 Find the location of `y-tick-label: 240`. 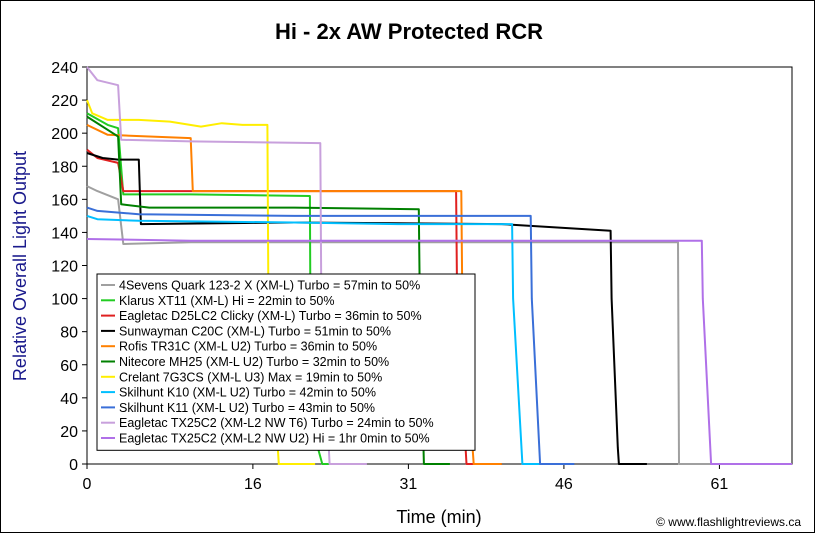

y-tick-label: 240 is located at coordinates (64, 68).